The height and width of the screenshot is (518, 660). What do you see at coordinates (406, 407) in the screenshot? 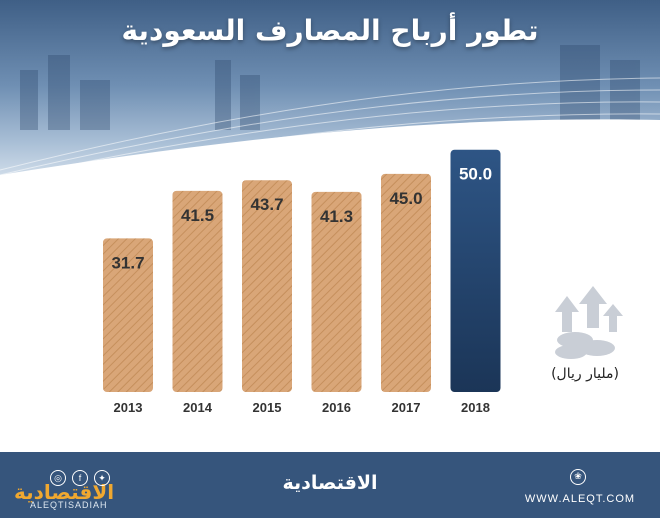
I see `x-tick-2017: 2017` at bounding box center [406, 407].